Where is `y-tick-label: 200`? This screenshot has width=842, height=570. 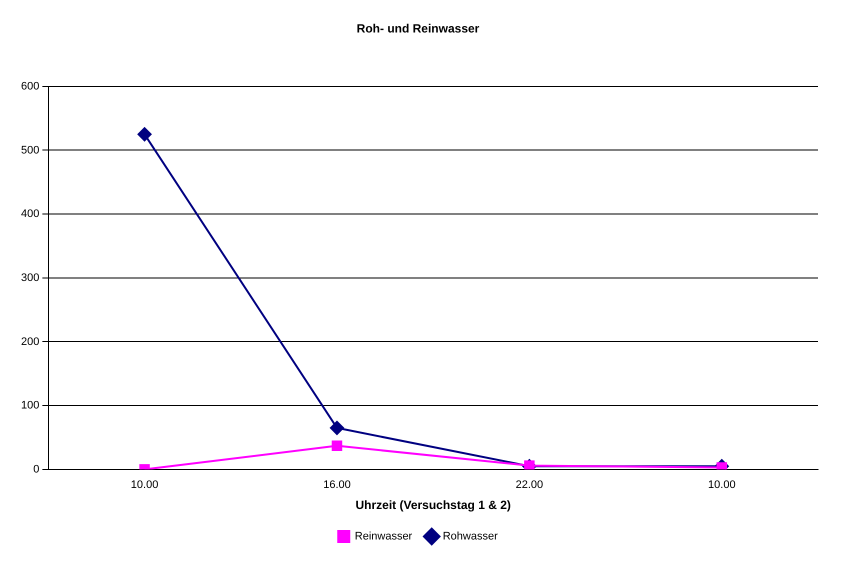
y-tick-label: 200 is located at coordinates (30, 342).